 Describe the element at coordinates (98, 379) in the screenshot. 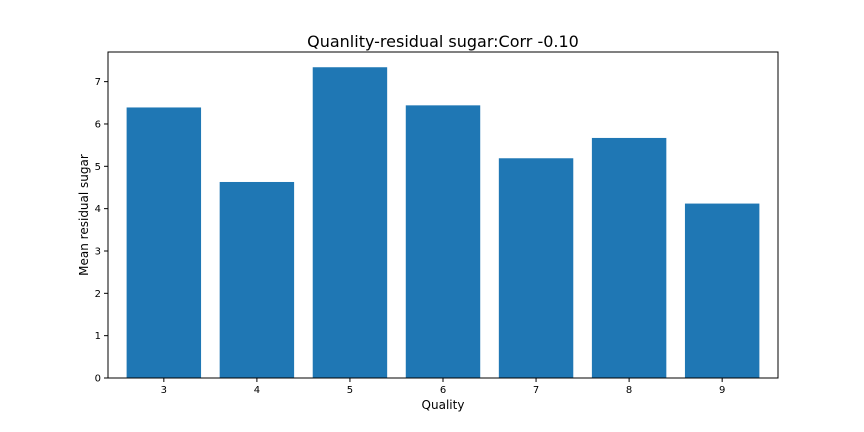

I see `y-tick-label: 0` at that location.